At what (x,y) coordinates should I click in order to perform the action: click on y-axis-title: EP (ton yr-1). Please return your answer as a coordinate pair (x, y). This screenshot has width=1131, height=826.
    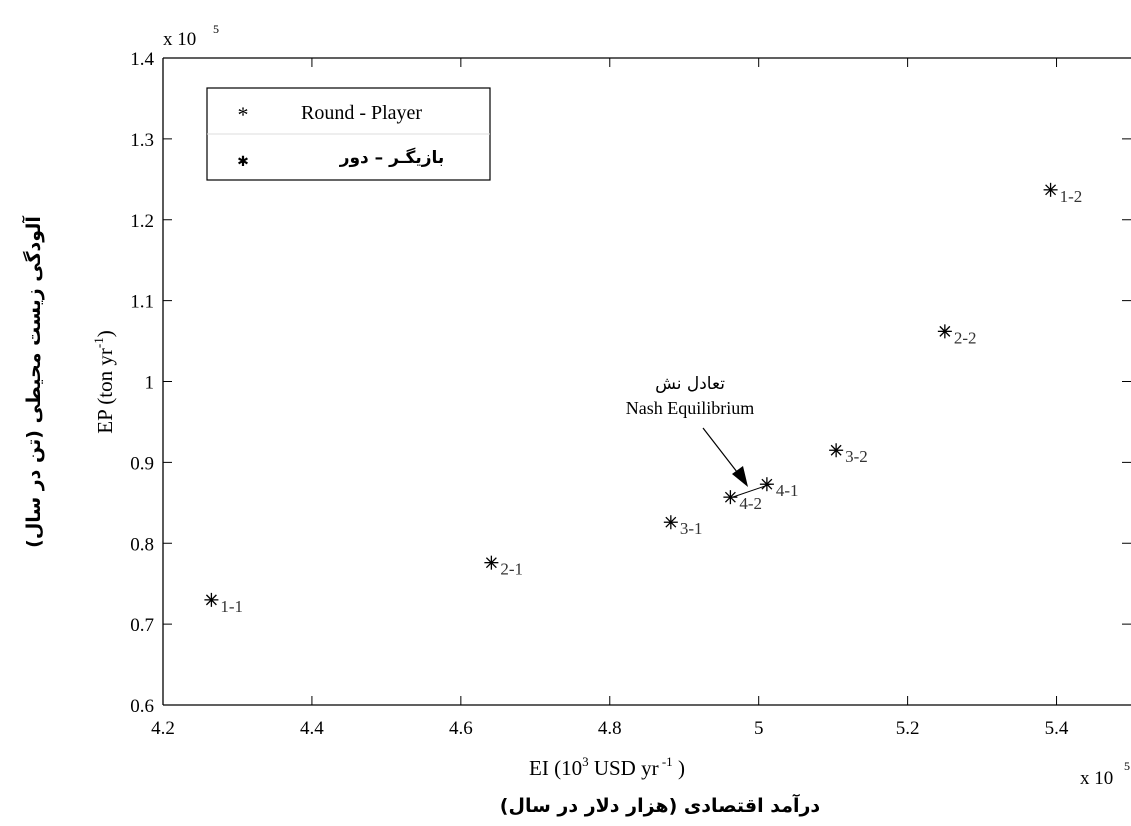
    Looking at the image, I should click on (104, 381).